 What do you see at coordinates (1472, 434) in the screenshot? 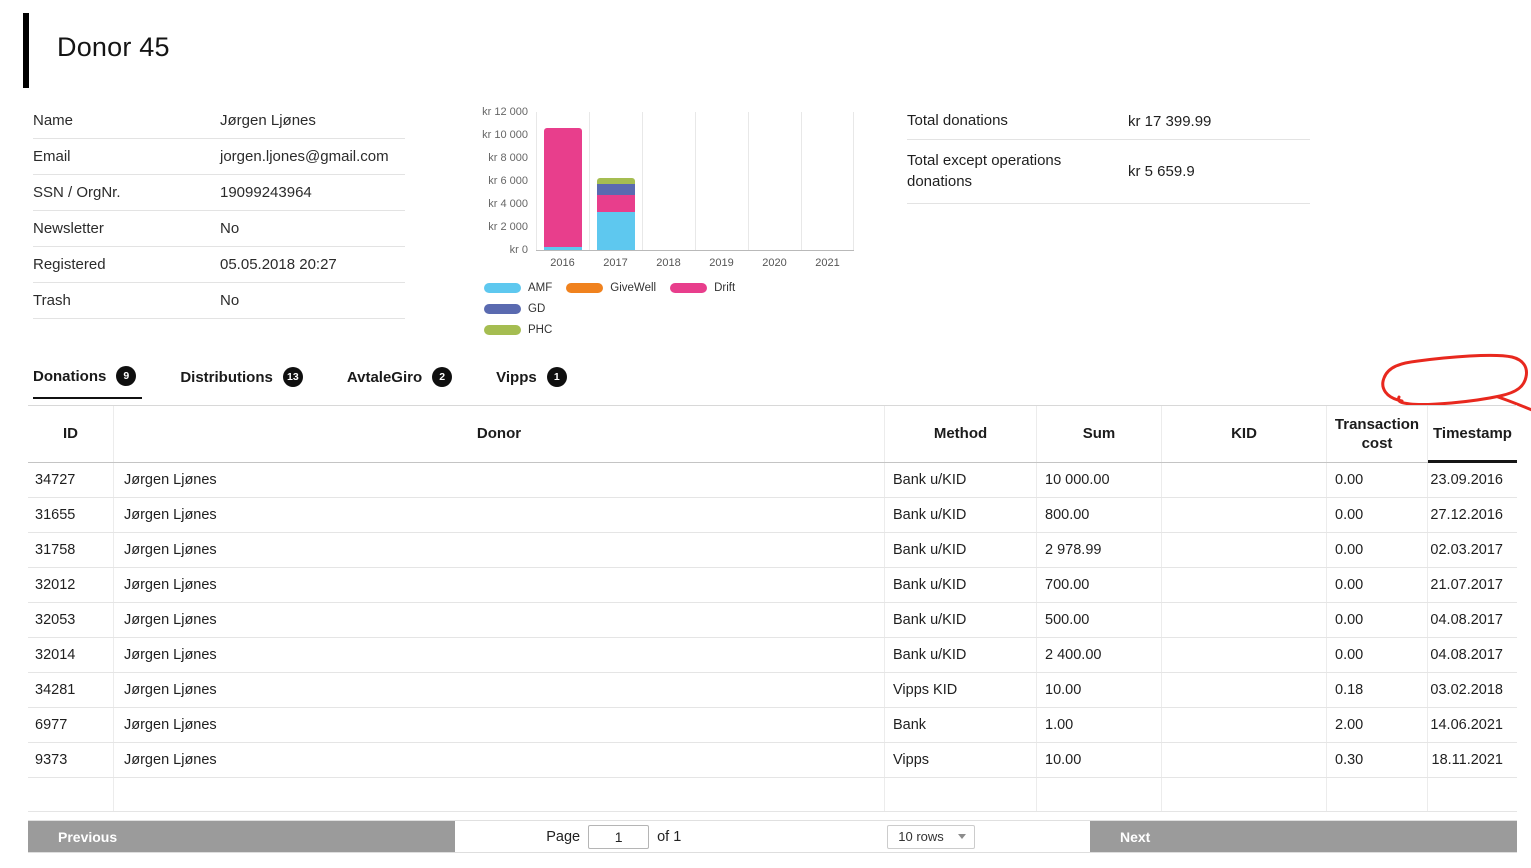
I see `column-header-timestamp: Timestamp` at bounding box center [1472, 434].